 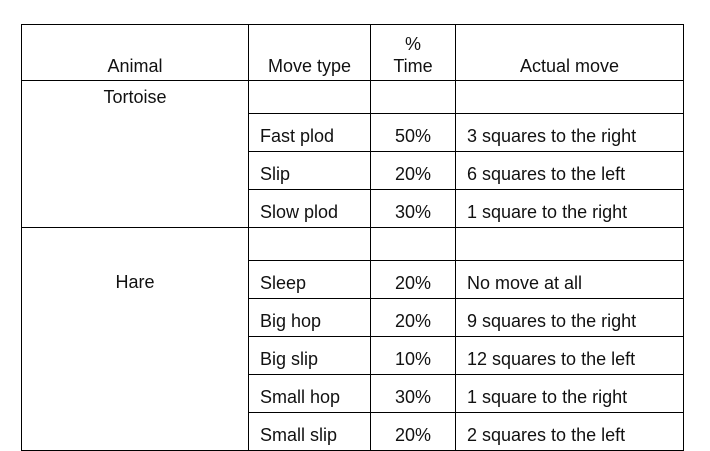 What do you see at coordinates (413, 66) in the screenshot?
I see `header-time: Time` at bounding box center [413, 66].